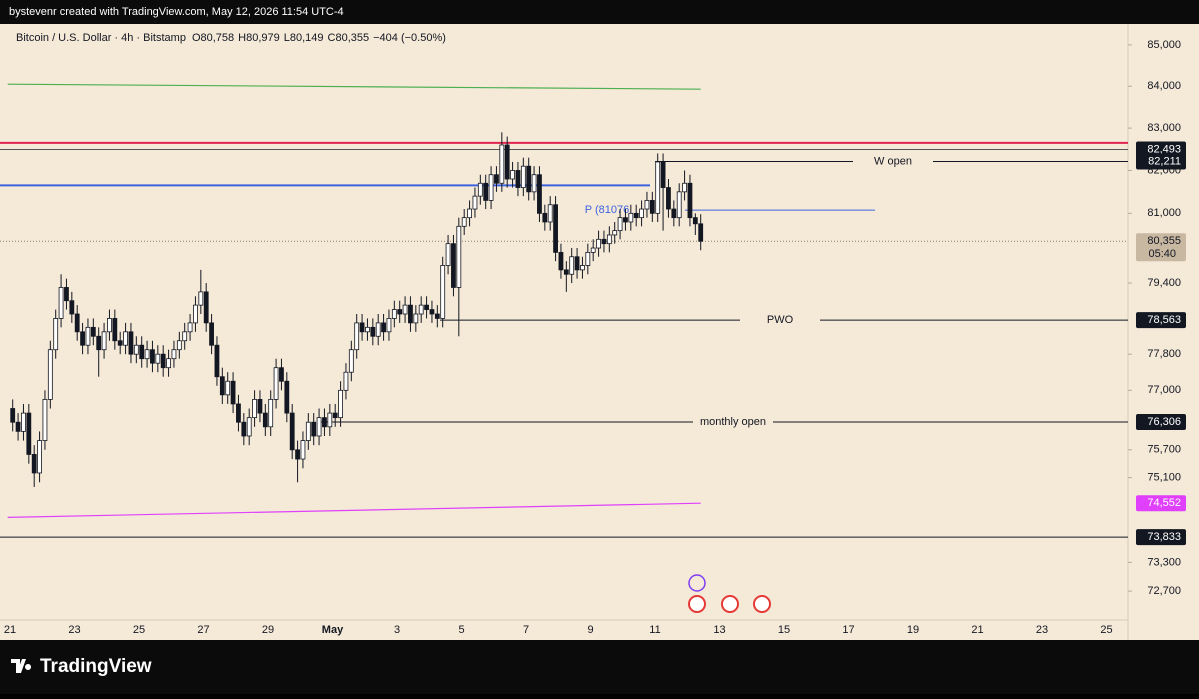 This screenshot has height=699, width=1199. I want to click on header-bar, so click(599, 12).